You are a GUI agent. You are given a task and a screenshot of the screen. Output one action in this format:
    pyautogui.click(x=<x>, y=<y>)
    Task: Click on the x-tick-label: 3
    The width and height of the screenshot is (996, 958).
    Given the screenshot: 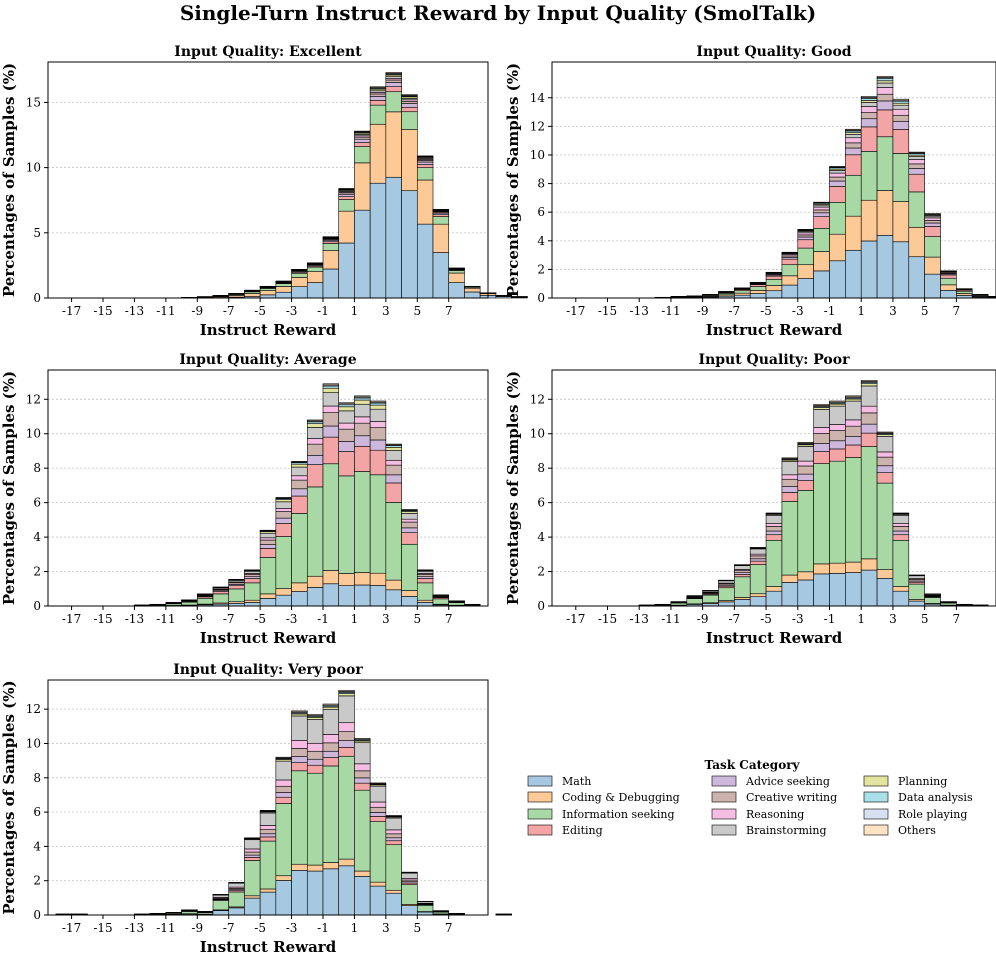 What is the action you would take?
    pyautogui.click(x=893, y=311)
    